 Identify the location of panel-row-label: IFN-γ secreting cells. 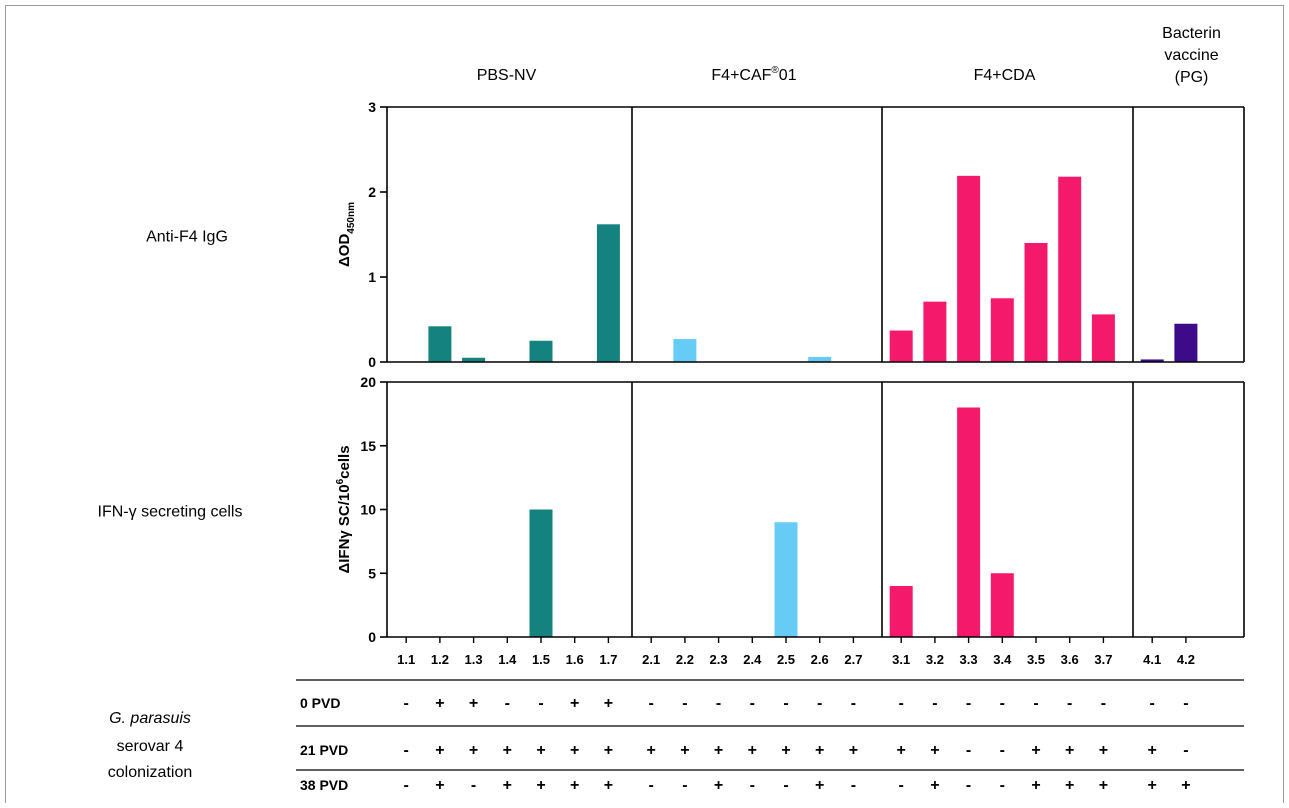
(170, 512).